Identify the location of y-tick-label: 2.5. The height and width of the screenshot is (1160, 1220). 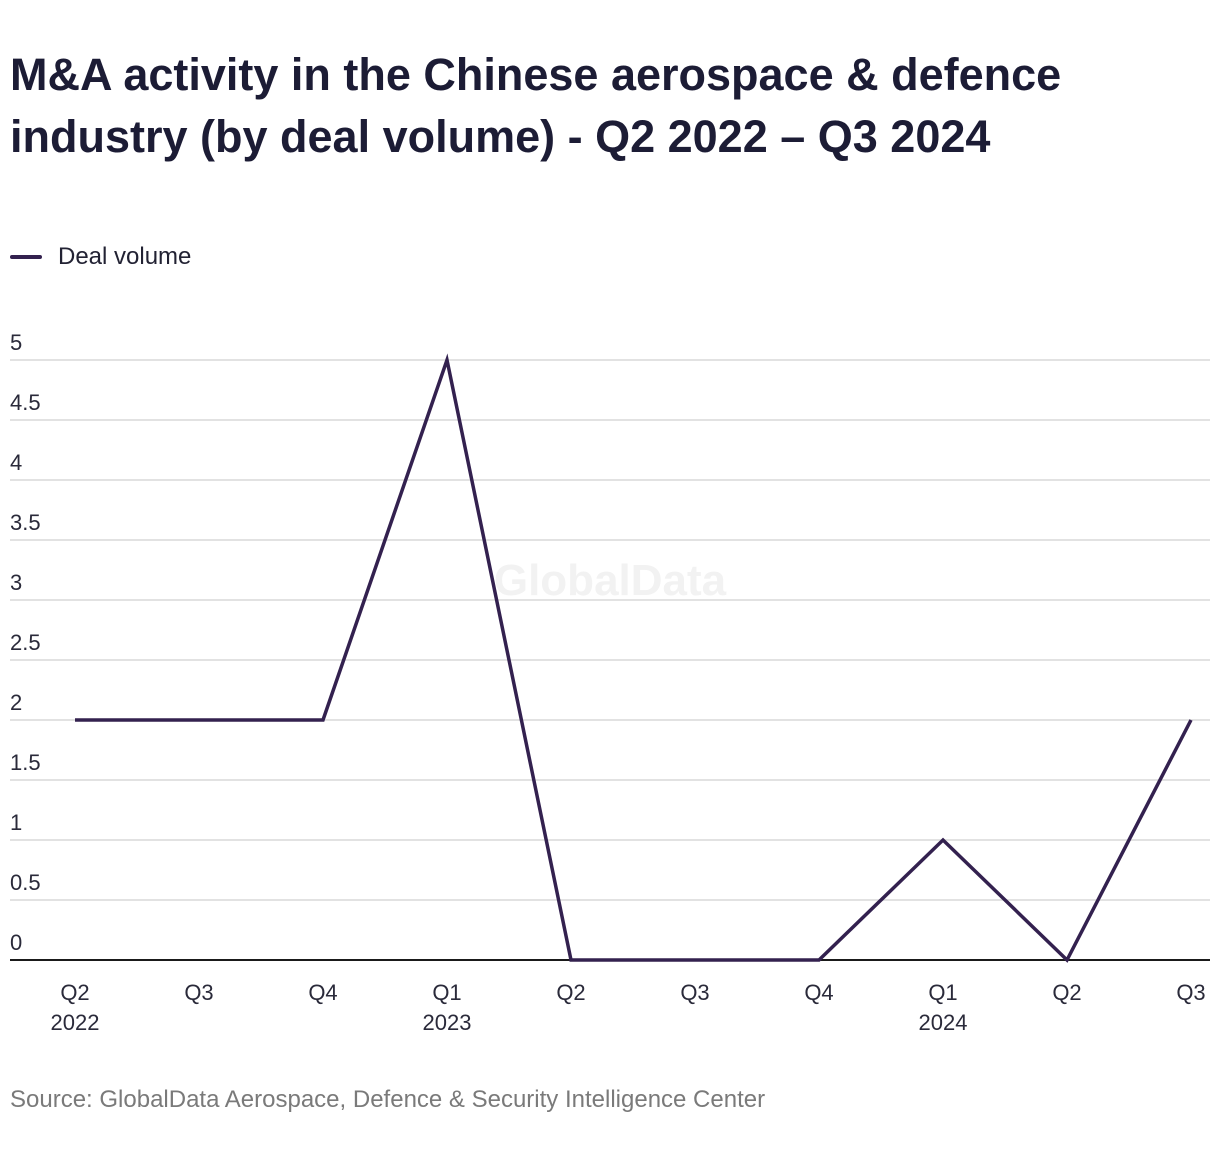
(25, 642).